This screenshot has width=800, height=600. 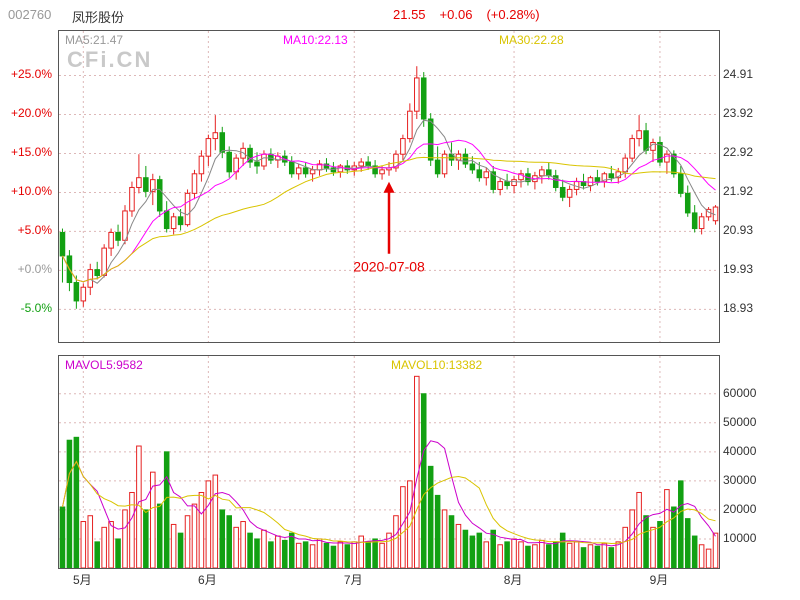 I want to click on annotation-arrowhead, so click(x=389, y=187).